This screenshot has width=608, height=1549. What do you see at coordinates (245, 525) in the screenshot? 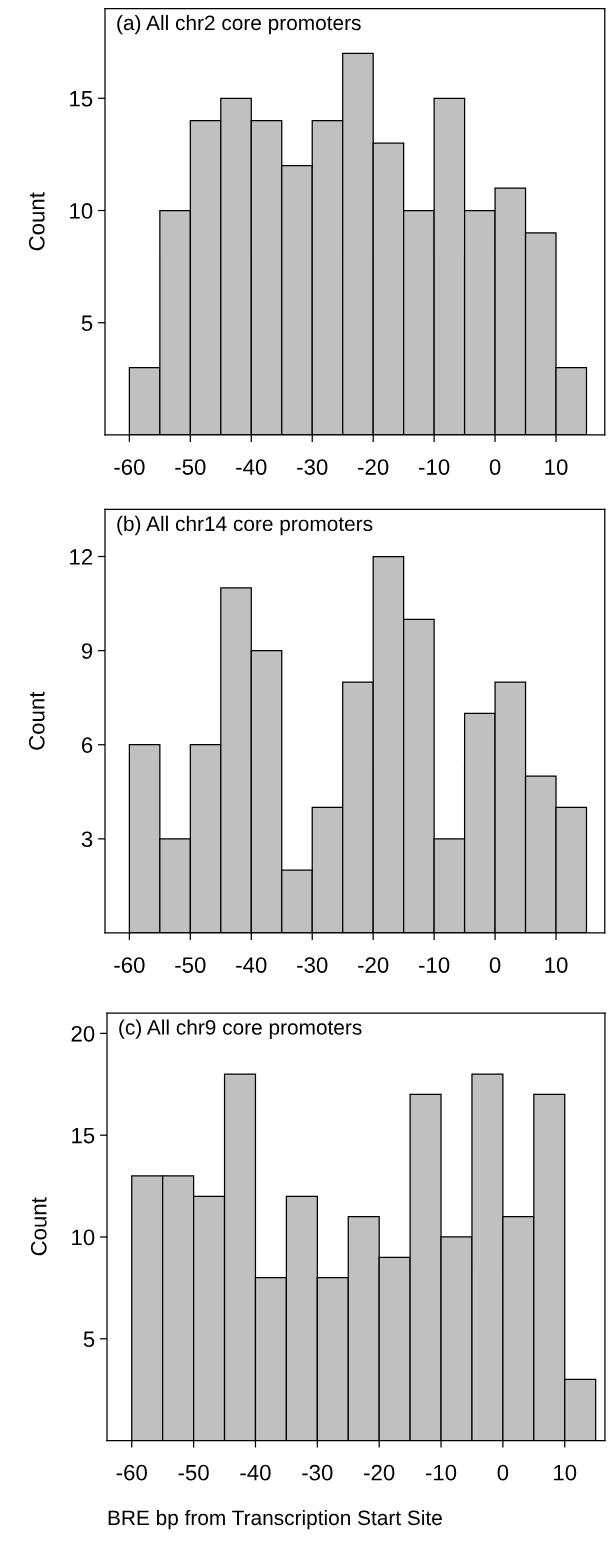
I see `chart-title: (b) All chr14 core promoters` at bounding box center [245, 525].